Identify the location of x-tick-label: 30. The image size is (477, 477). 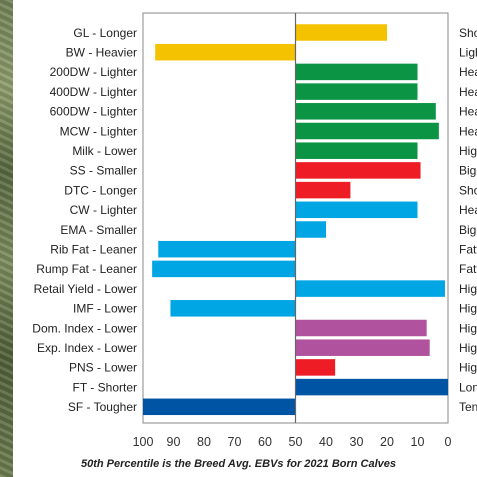
(357, 442).